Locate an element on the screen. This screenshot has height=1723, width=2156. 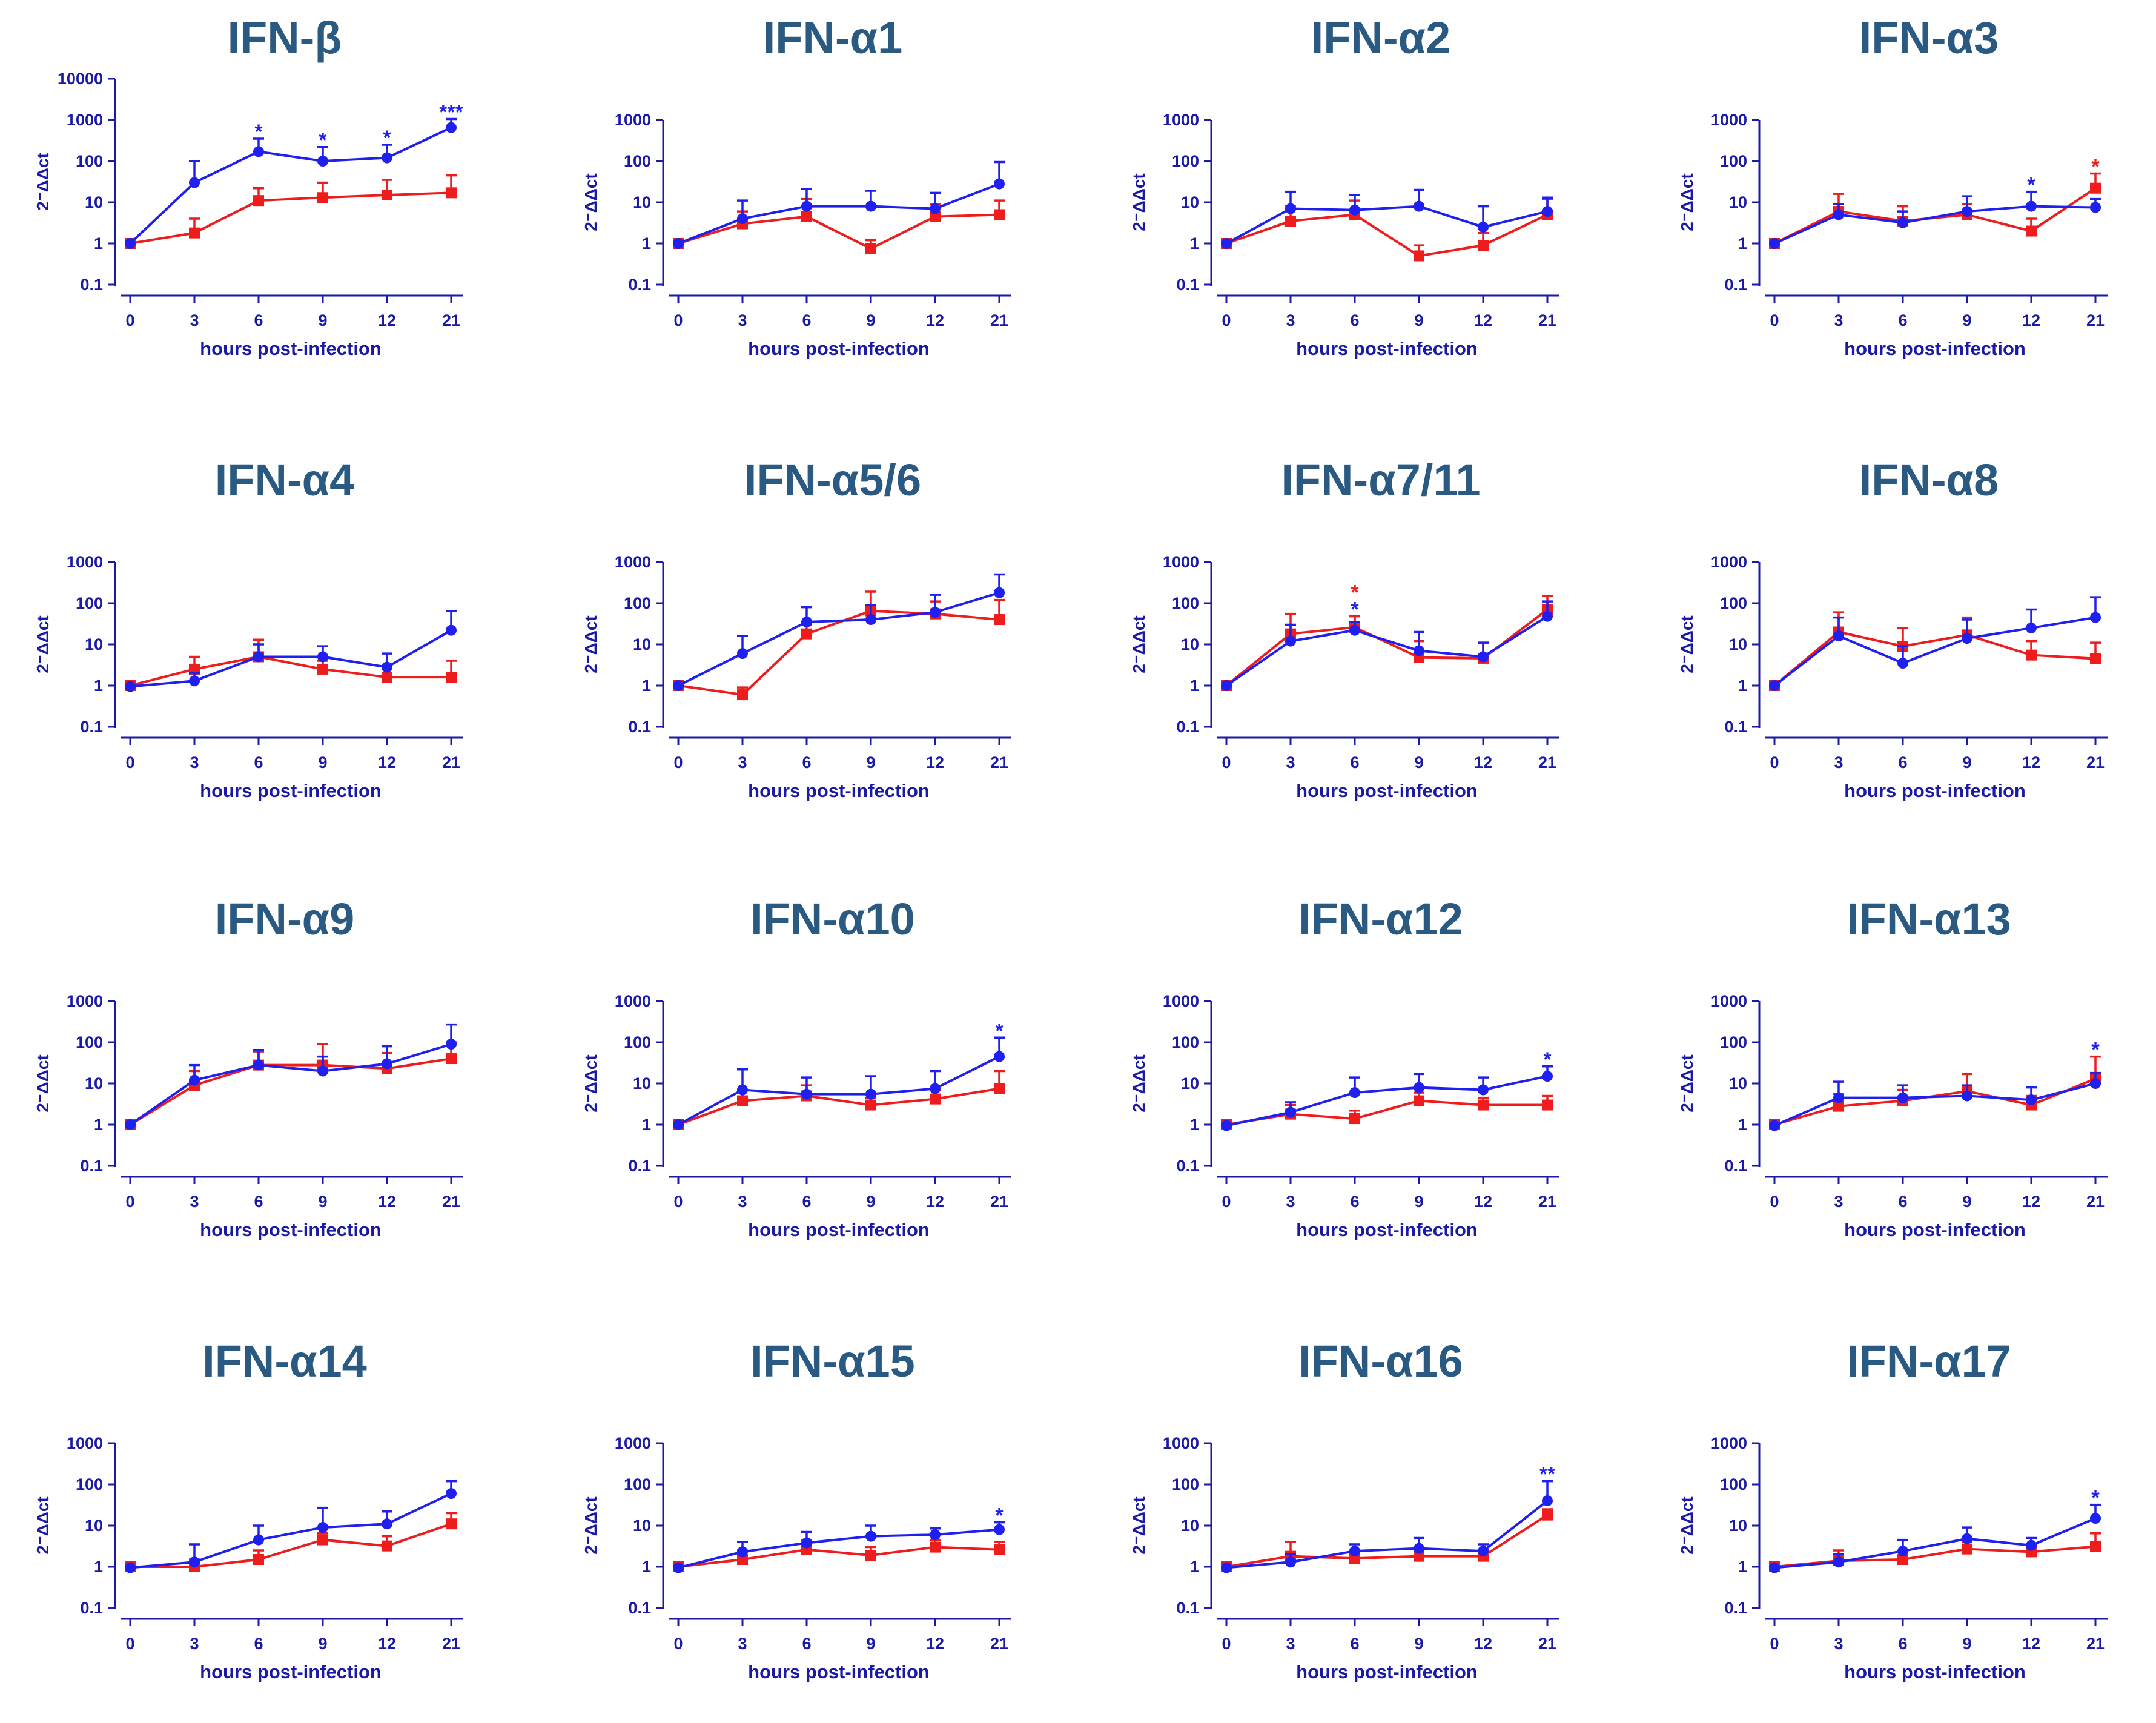
chart-title: IFN-α7/11 is located at coordinates (1380, 480).